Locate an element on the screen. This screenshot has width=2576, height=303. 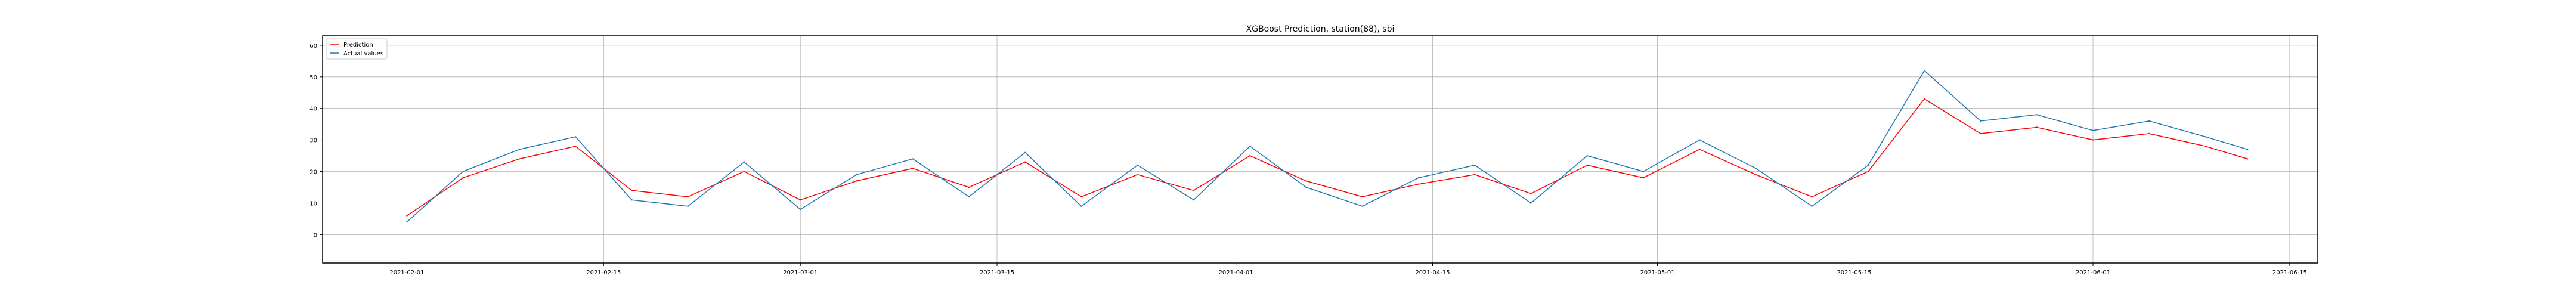
y-tick-label: 10 is located at coordinates (313, 205).